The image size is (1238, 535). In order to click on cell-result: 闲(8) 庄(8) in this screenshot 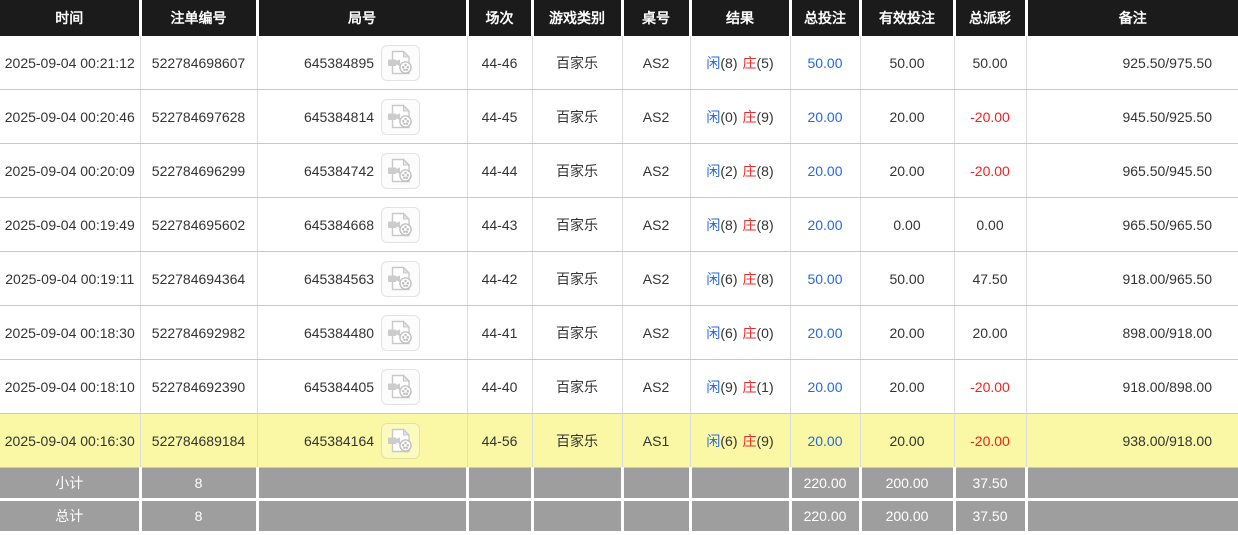, I will do `click(740, 224)`.